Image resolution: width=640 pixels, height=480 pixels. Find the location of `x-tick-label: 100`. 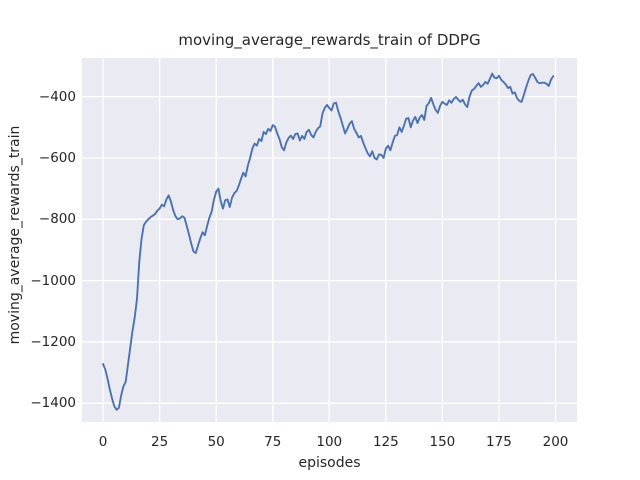

x-tick-label: 100 is located at coordinates (329, 442).